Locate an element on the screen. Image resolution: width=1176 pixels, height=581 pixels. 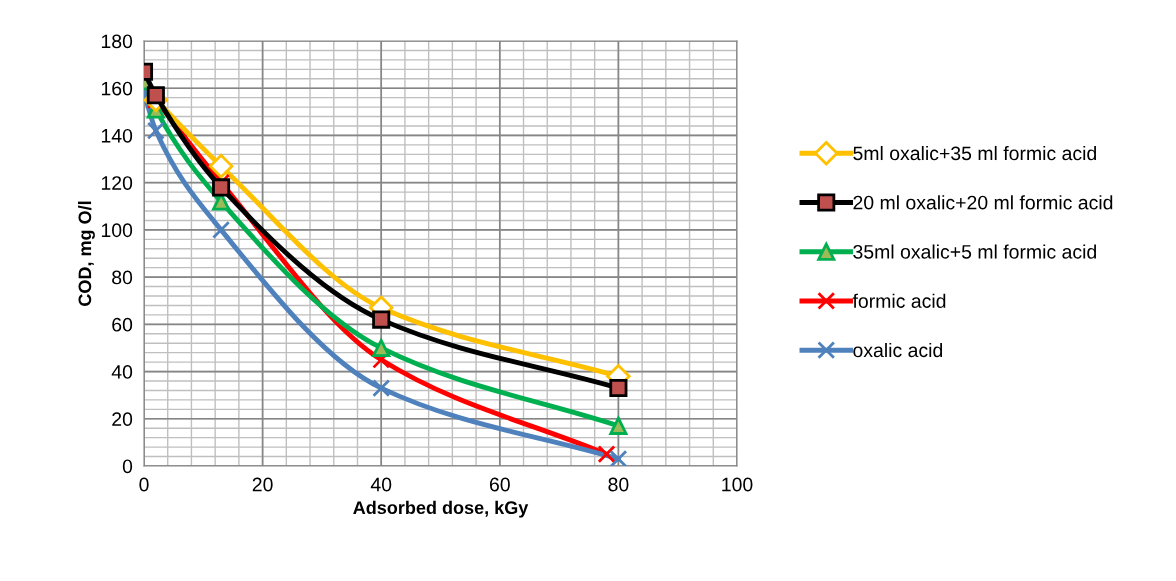
x-tick-label: 100 is located at coordinates (737, 484).